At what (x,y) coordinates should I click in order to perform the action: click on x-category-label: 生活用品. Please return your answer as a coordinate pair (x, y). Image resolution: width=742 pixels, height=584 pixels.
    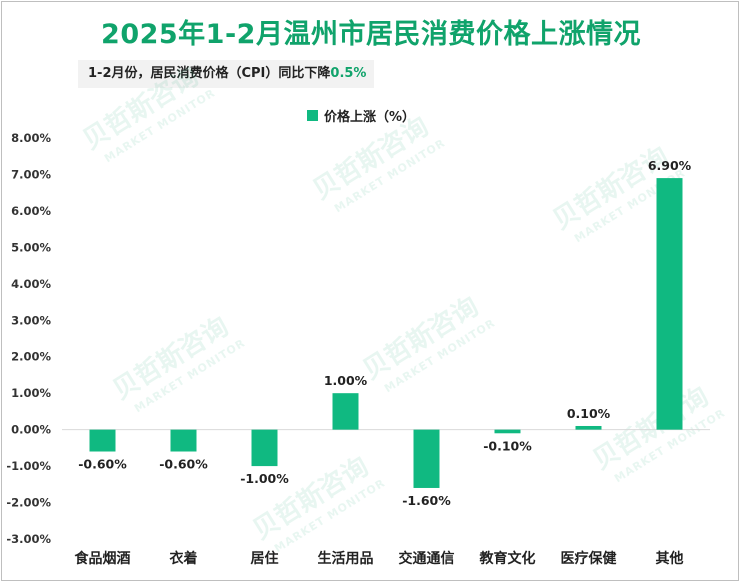
    Looking at the image, I should click on (346, 558).